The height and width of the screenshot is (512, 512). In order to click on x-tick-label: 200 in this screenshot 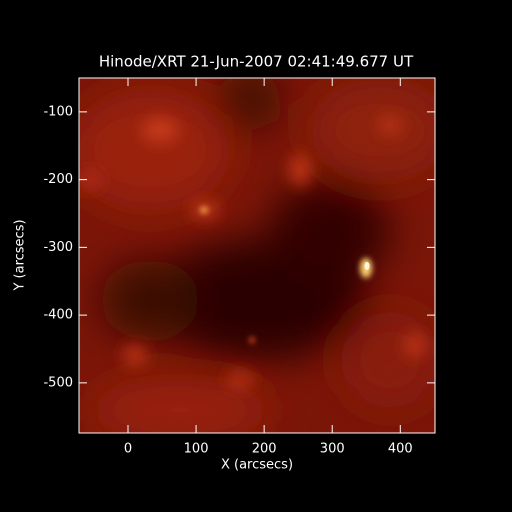, I will do `click(264, 449)`.